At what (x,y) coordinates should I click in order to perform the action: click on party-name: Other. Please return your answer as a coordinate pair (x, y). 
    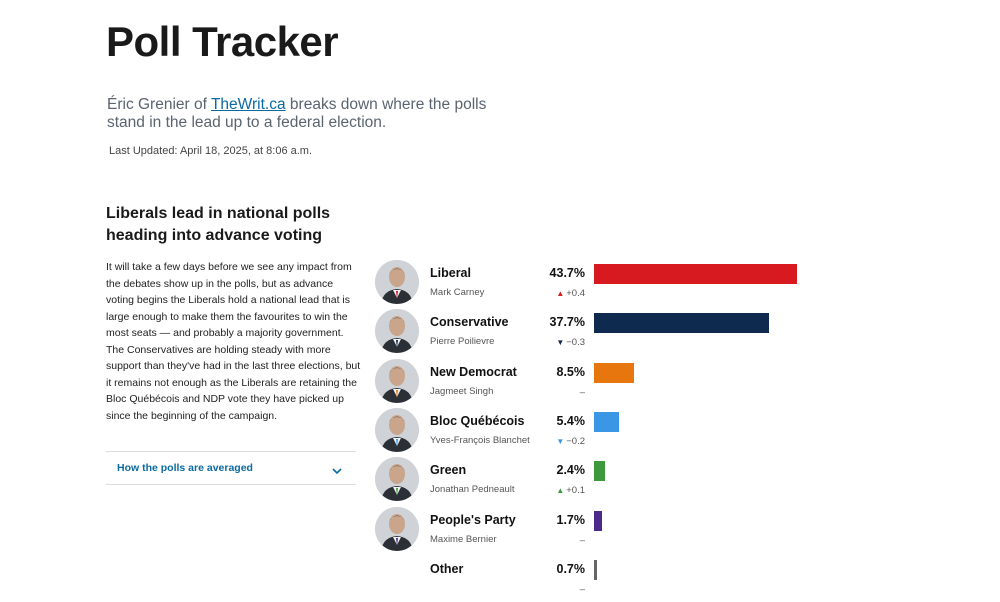
    Looking at the image, I should click on (447, 568).